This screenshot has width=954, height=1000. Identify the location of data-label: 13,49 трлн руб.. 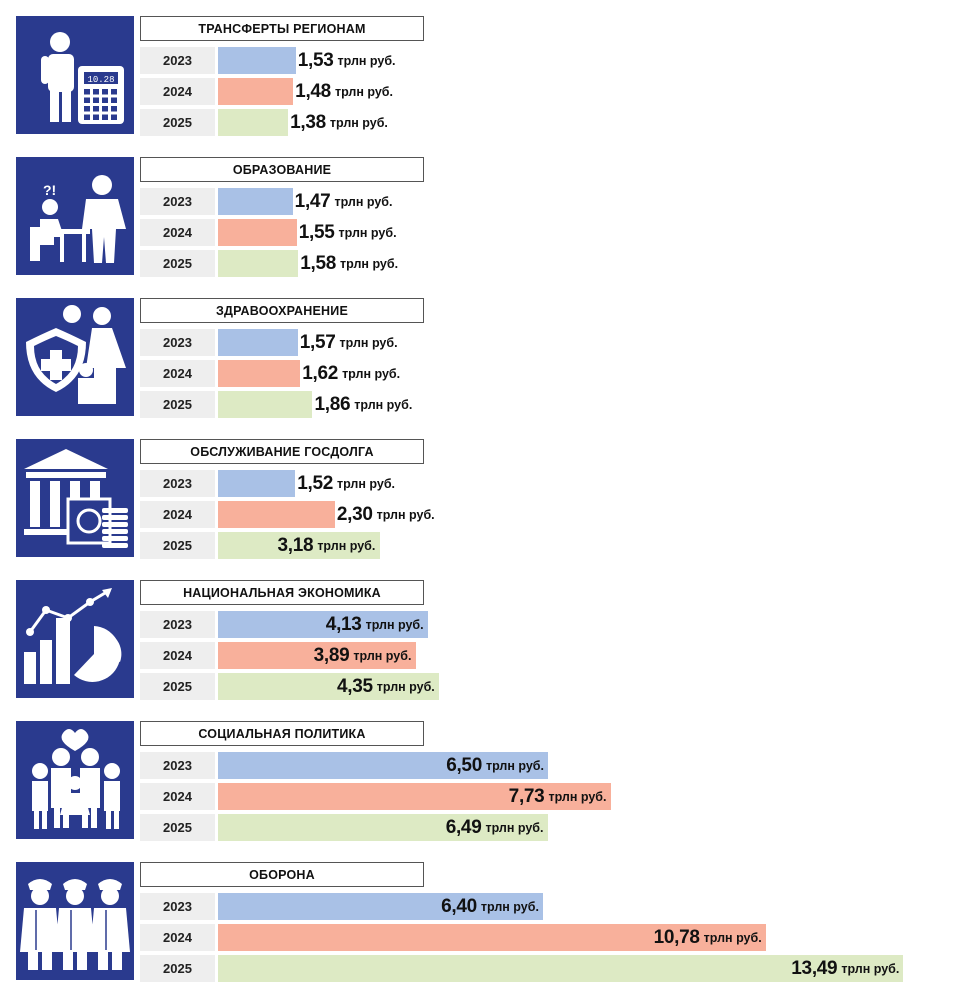
(845, 968).